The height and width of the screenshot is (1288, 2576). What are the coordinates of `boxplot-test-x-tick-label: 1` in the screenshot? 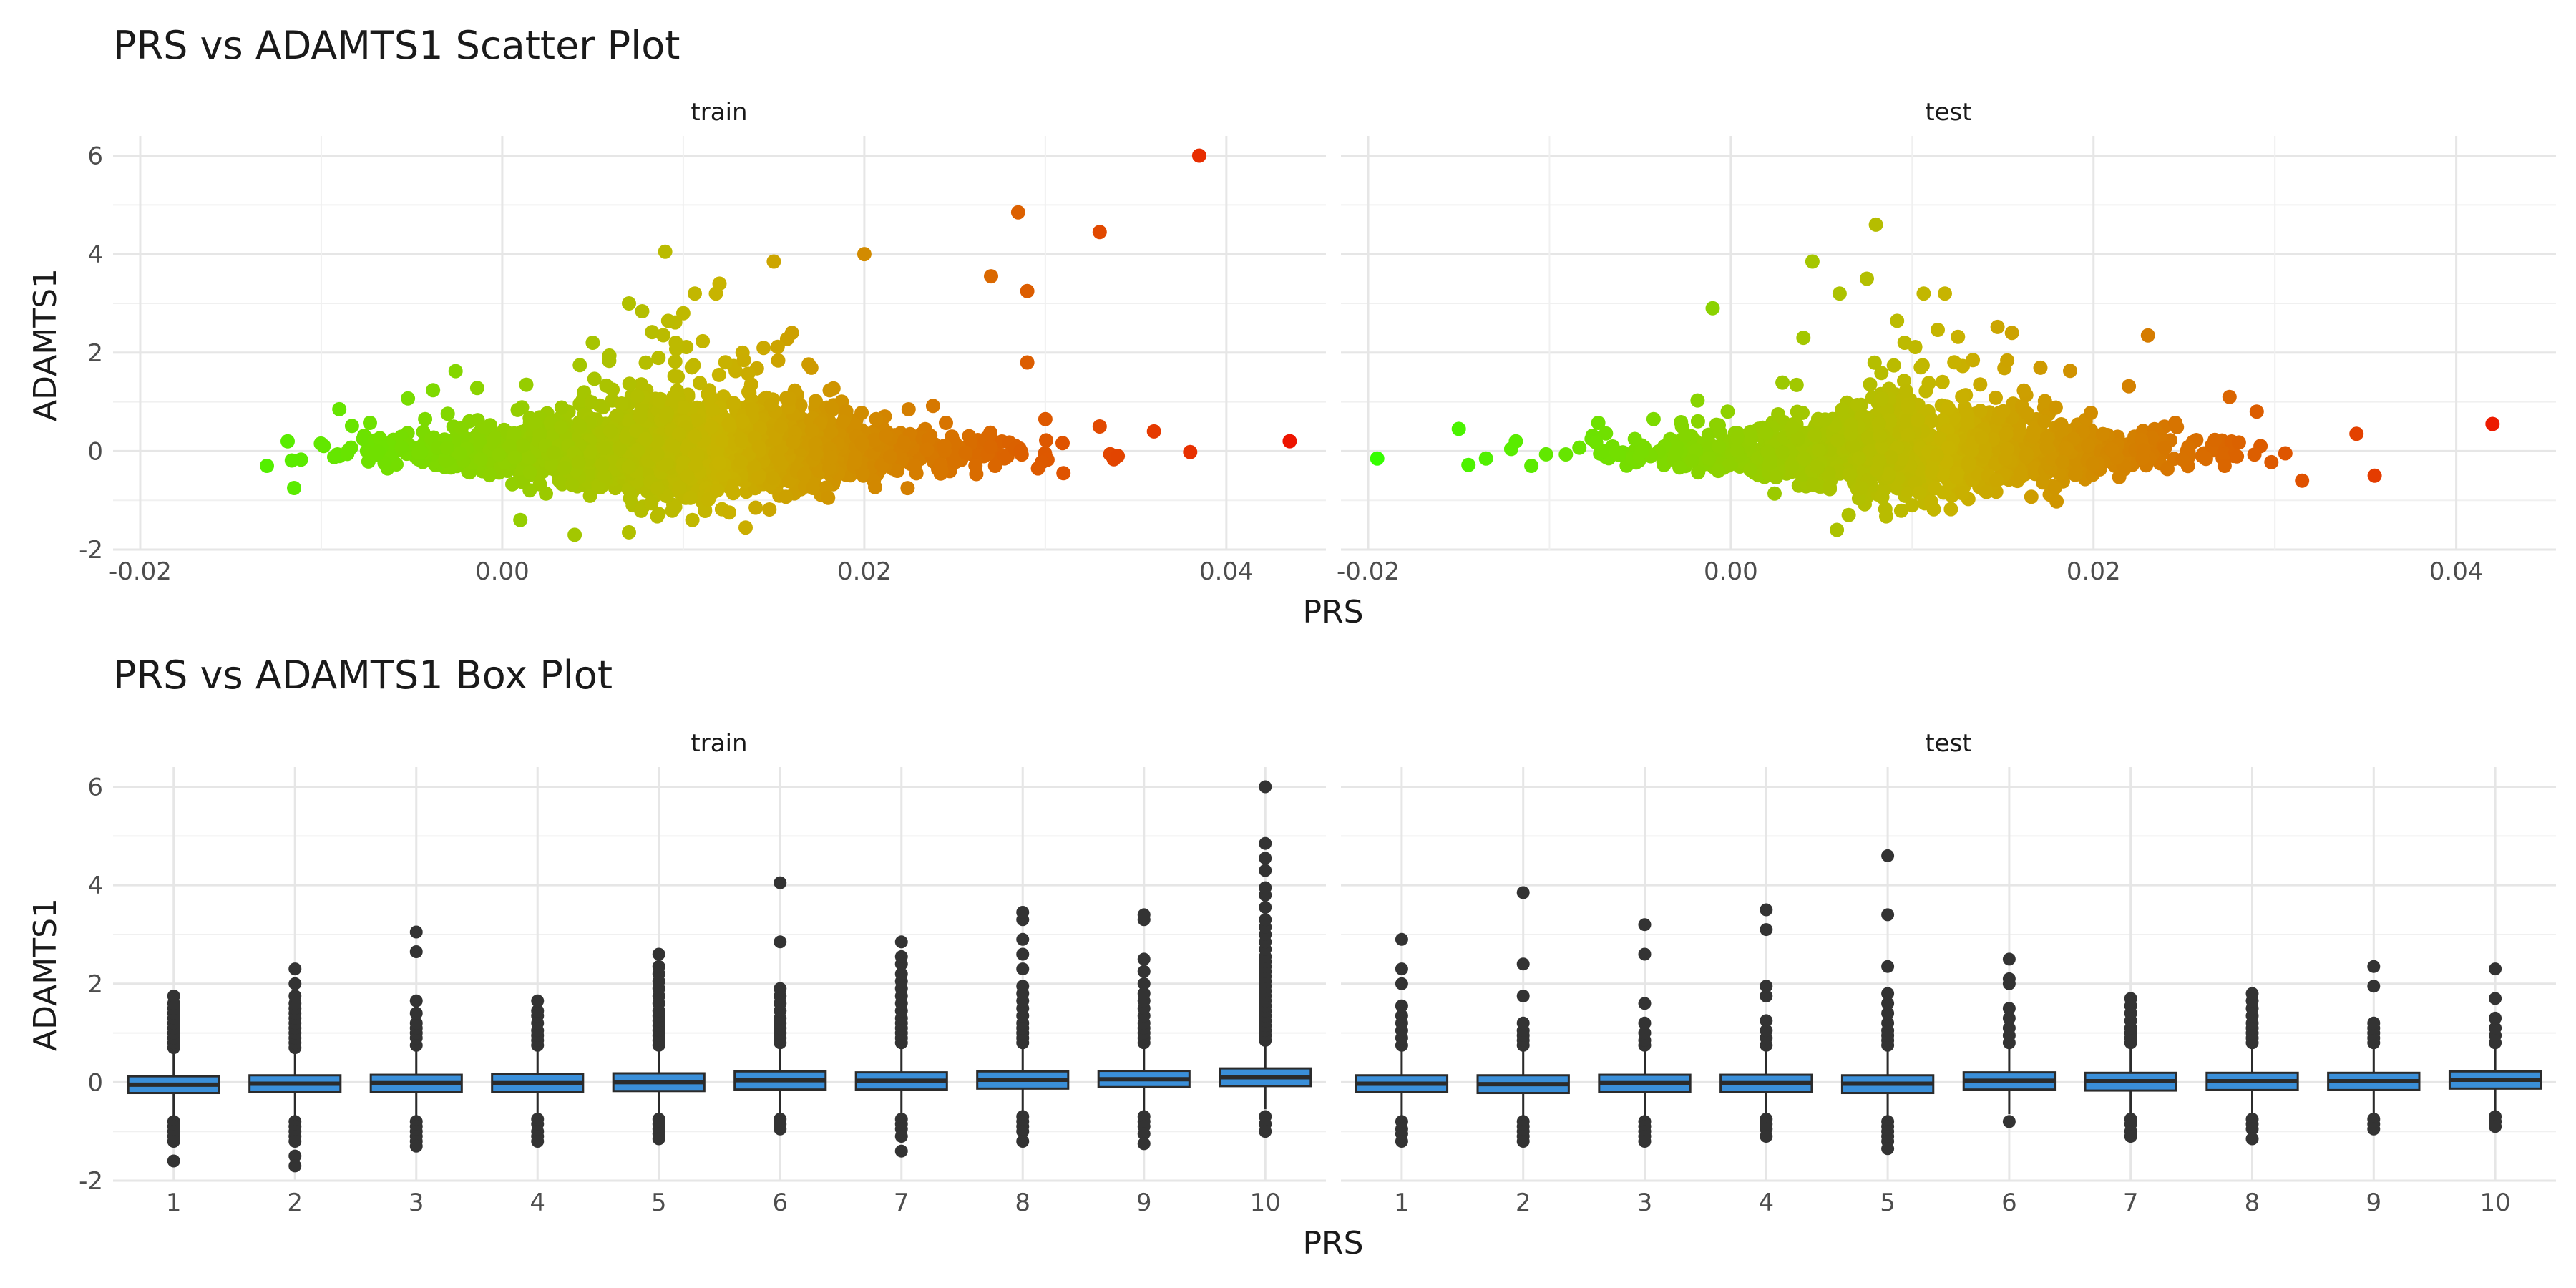 It's located at (1402, 1203).